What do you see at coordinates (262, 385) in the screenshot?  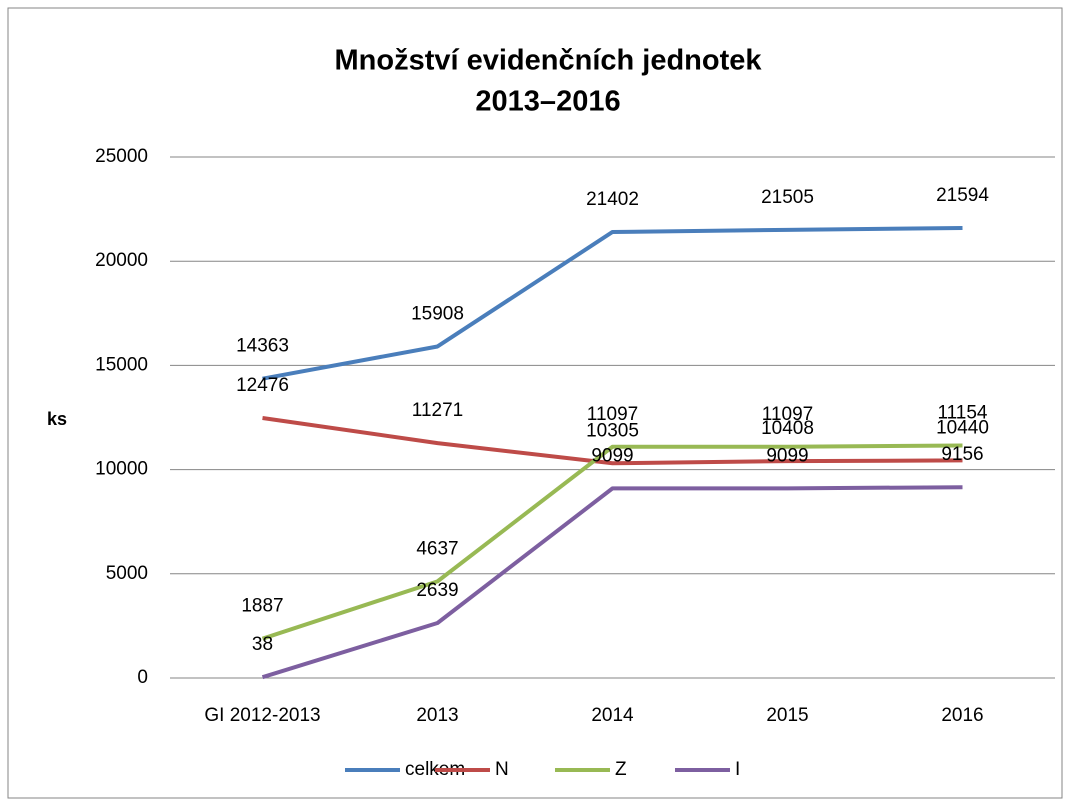 I see `data-label: 12476` at bounding box center [262, 385].